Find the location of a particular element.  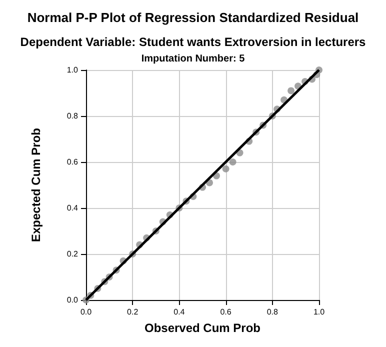

x-tick-label: 0.4 is located at coordinates (180, 312).